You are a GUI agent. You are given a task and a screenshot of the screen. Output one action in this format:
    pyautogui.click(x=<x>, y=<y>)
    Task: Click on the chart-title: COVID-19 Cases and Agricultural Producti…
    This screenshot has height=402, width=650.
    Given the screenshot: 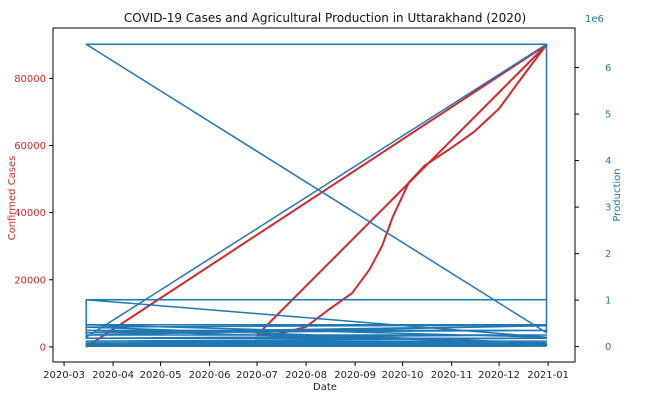 What is the action you would take?
    pyautogui.click(x=325, y=18)
    